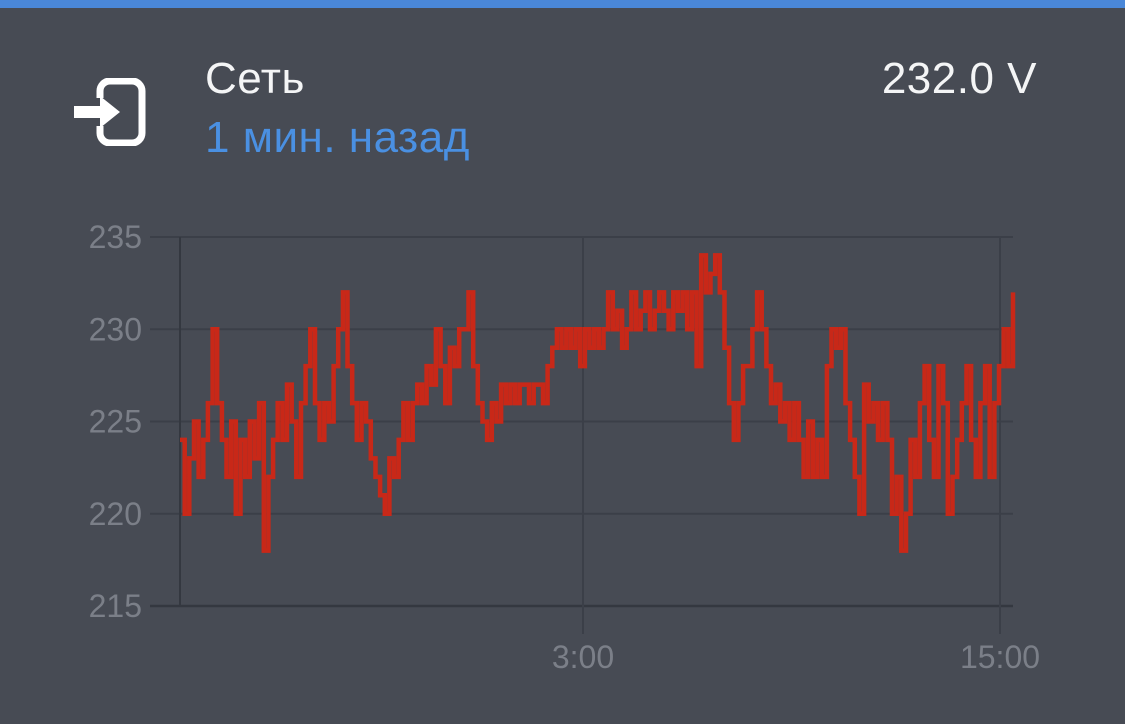 This screenshot has height=724, width=1125. What do you see at coordinates (1000, 657) in the screenshot?
I see `x-tick-label: 15:00` at bounding box center [1000, 657].